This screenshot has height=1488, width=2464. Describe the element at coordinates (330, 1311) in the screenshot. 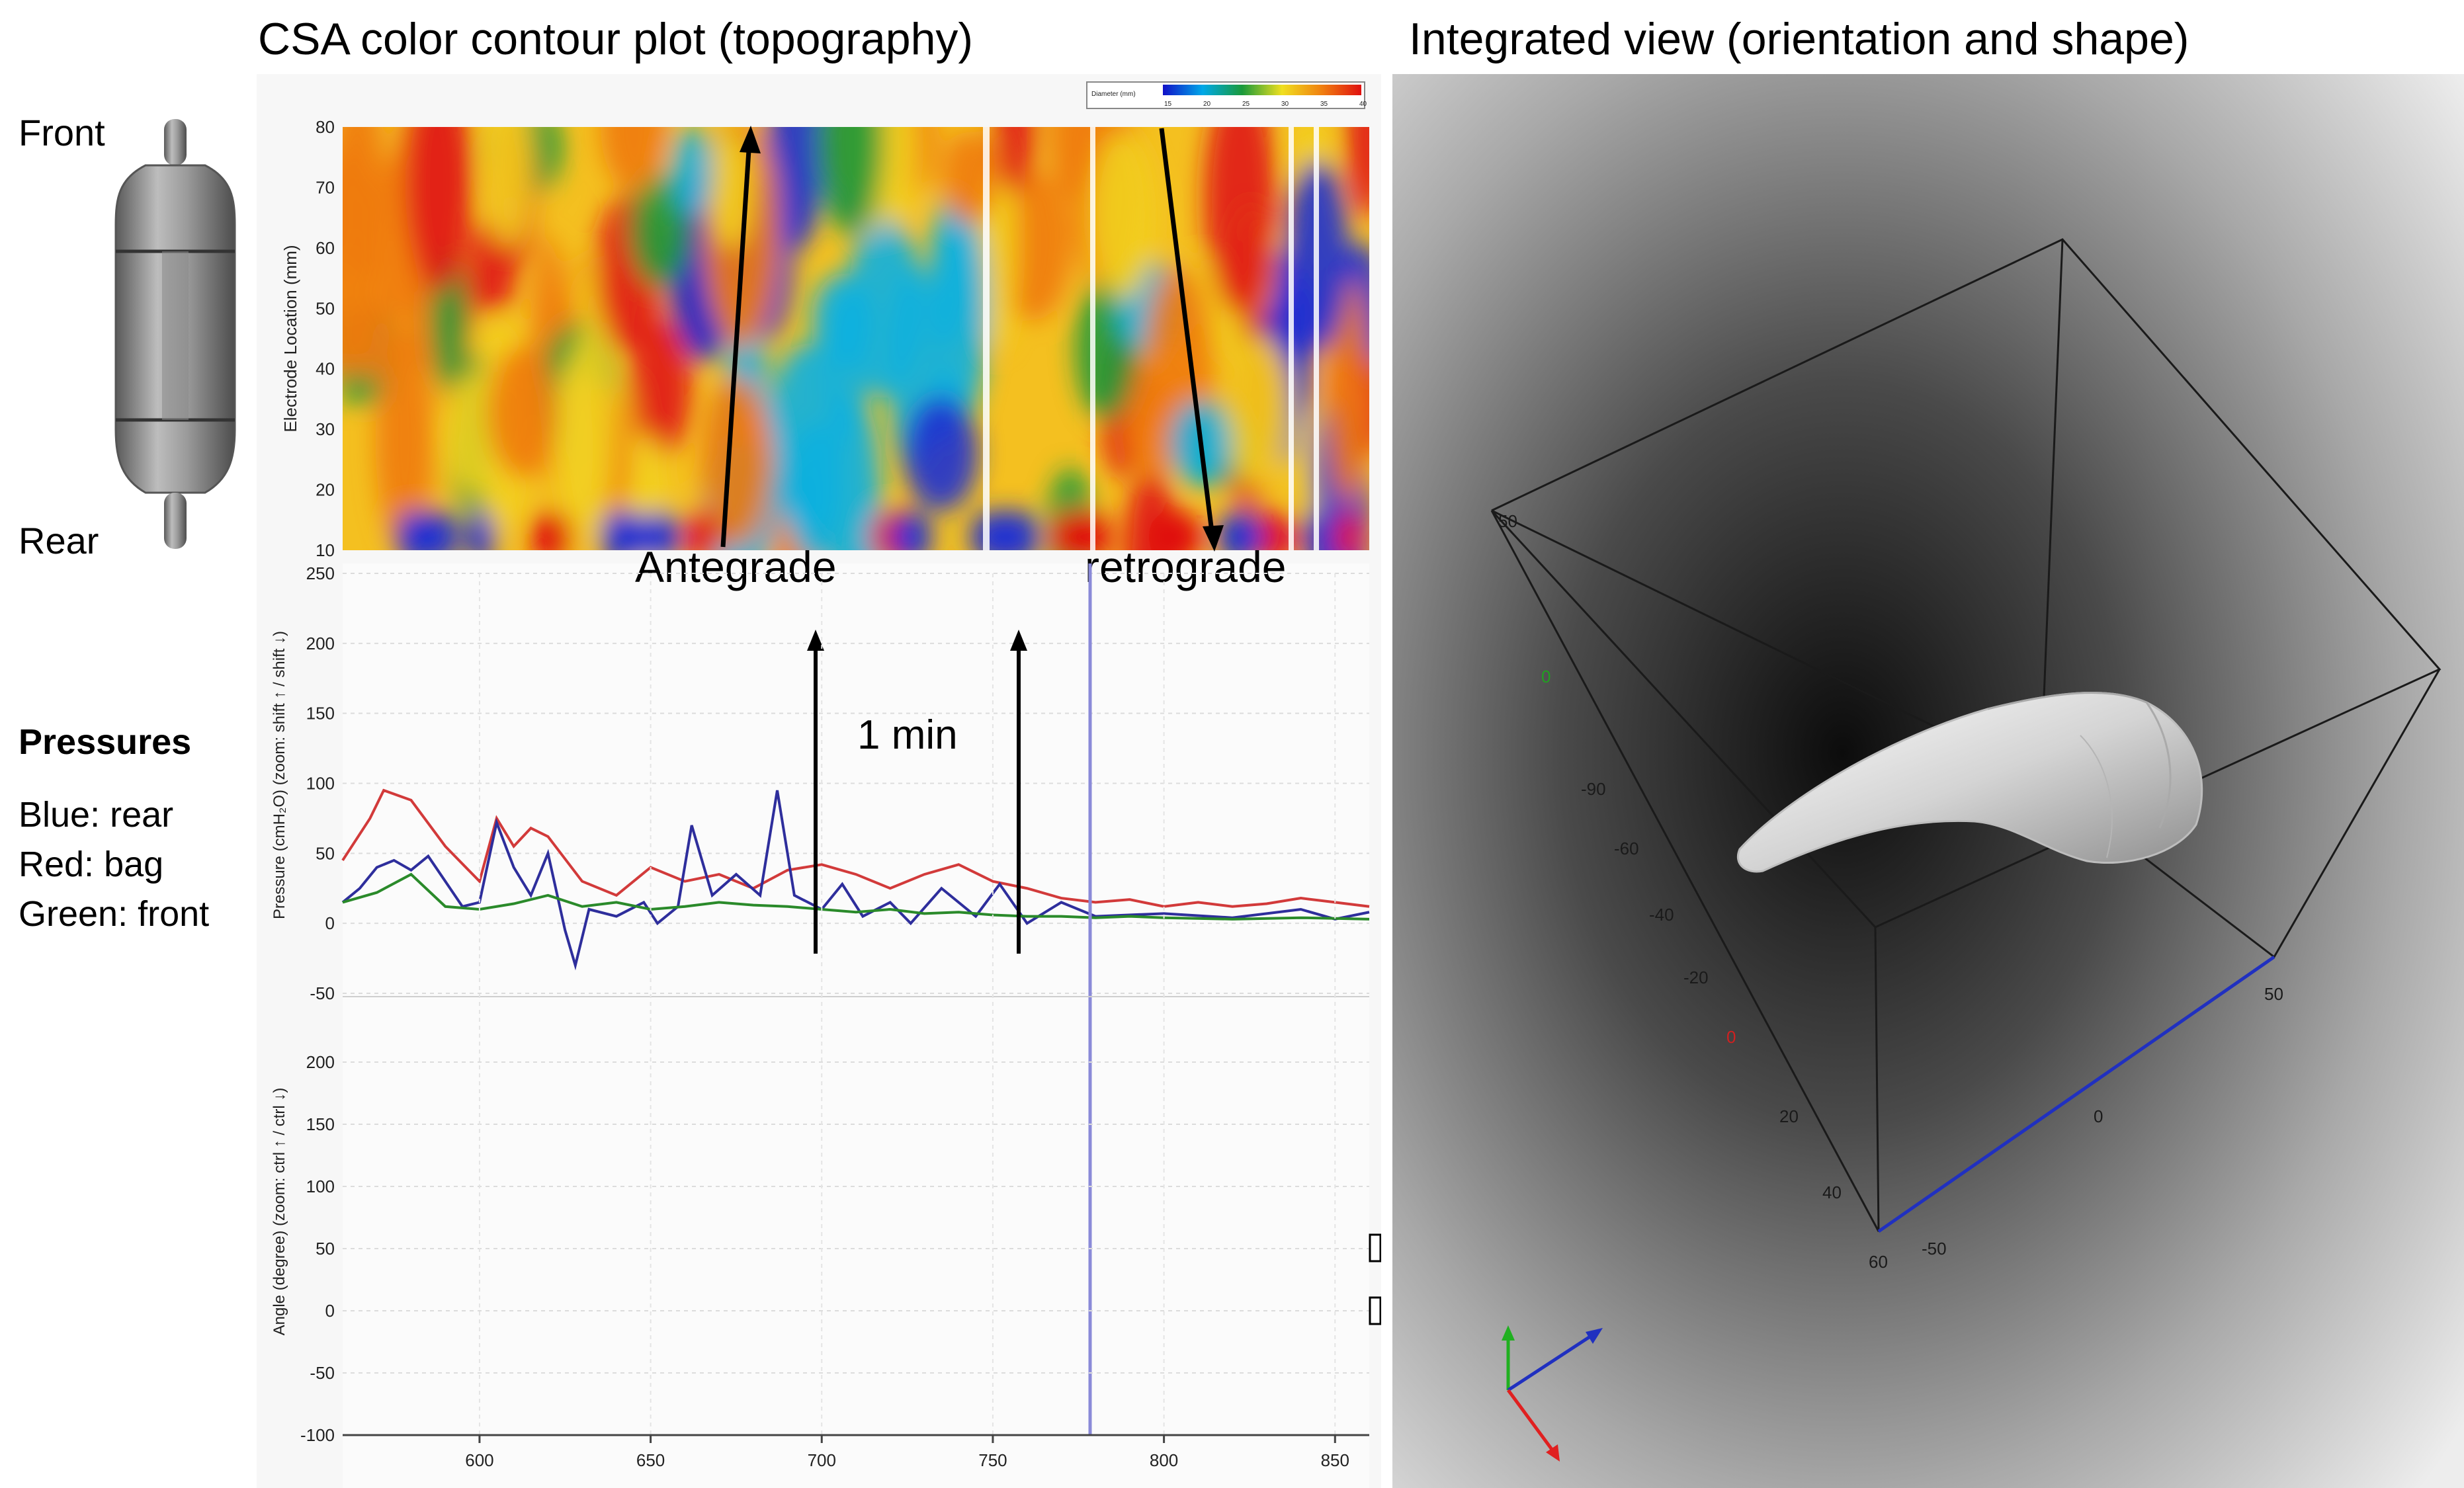

I see `angle-y-tick: 0` at that location.